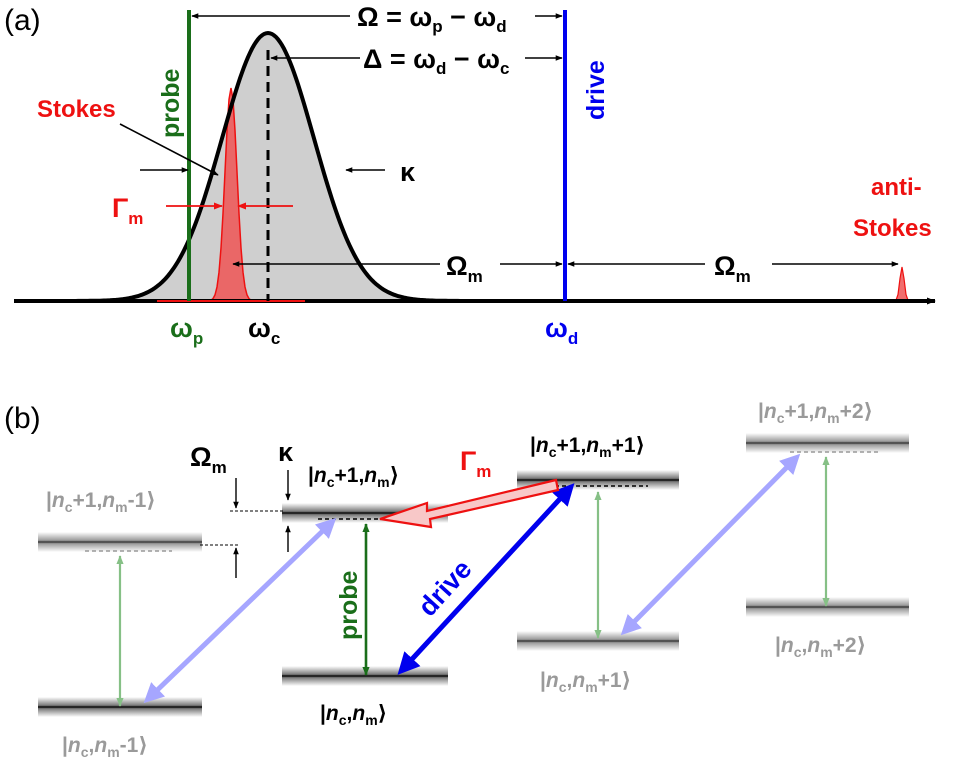 The width and height of the screenshot is (953, 765). I want to click on anti-stokes-label-2: Stokes, so click(892, 228).